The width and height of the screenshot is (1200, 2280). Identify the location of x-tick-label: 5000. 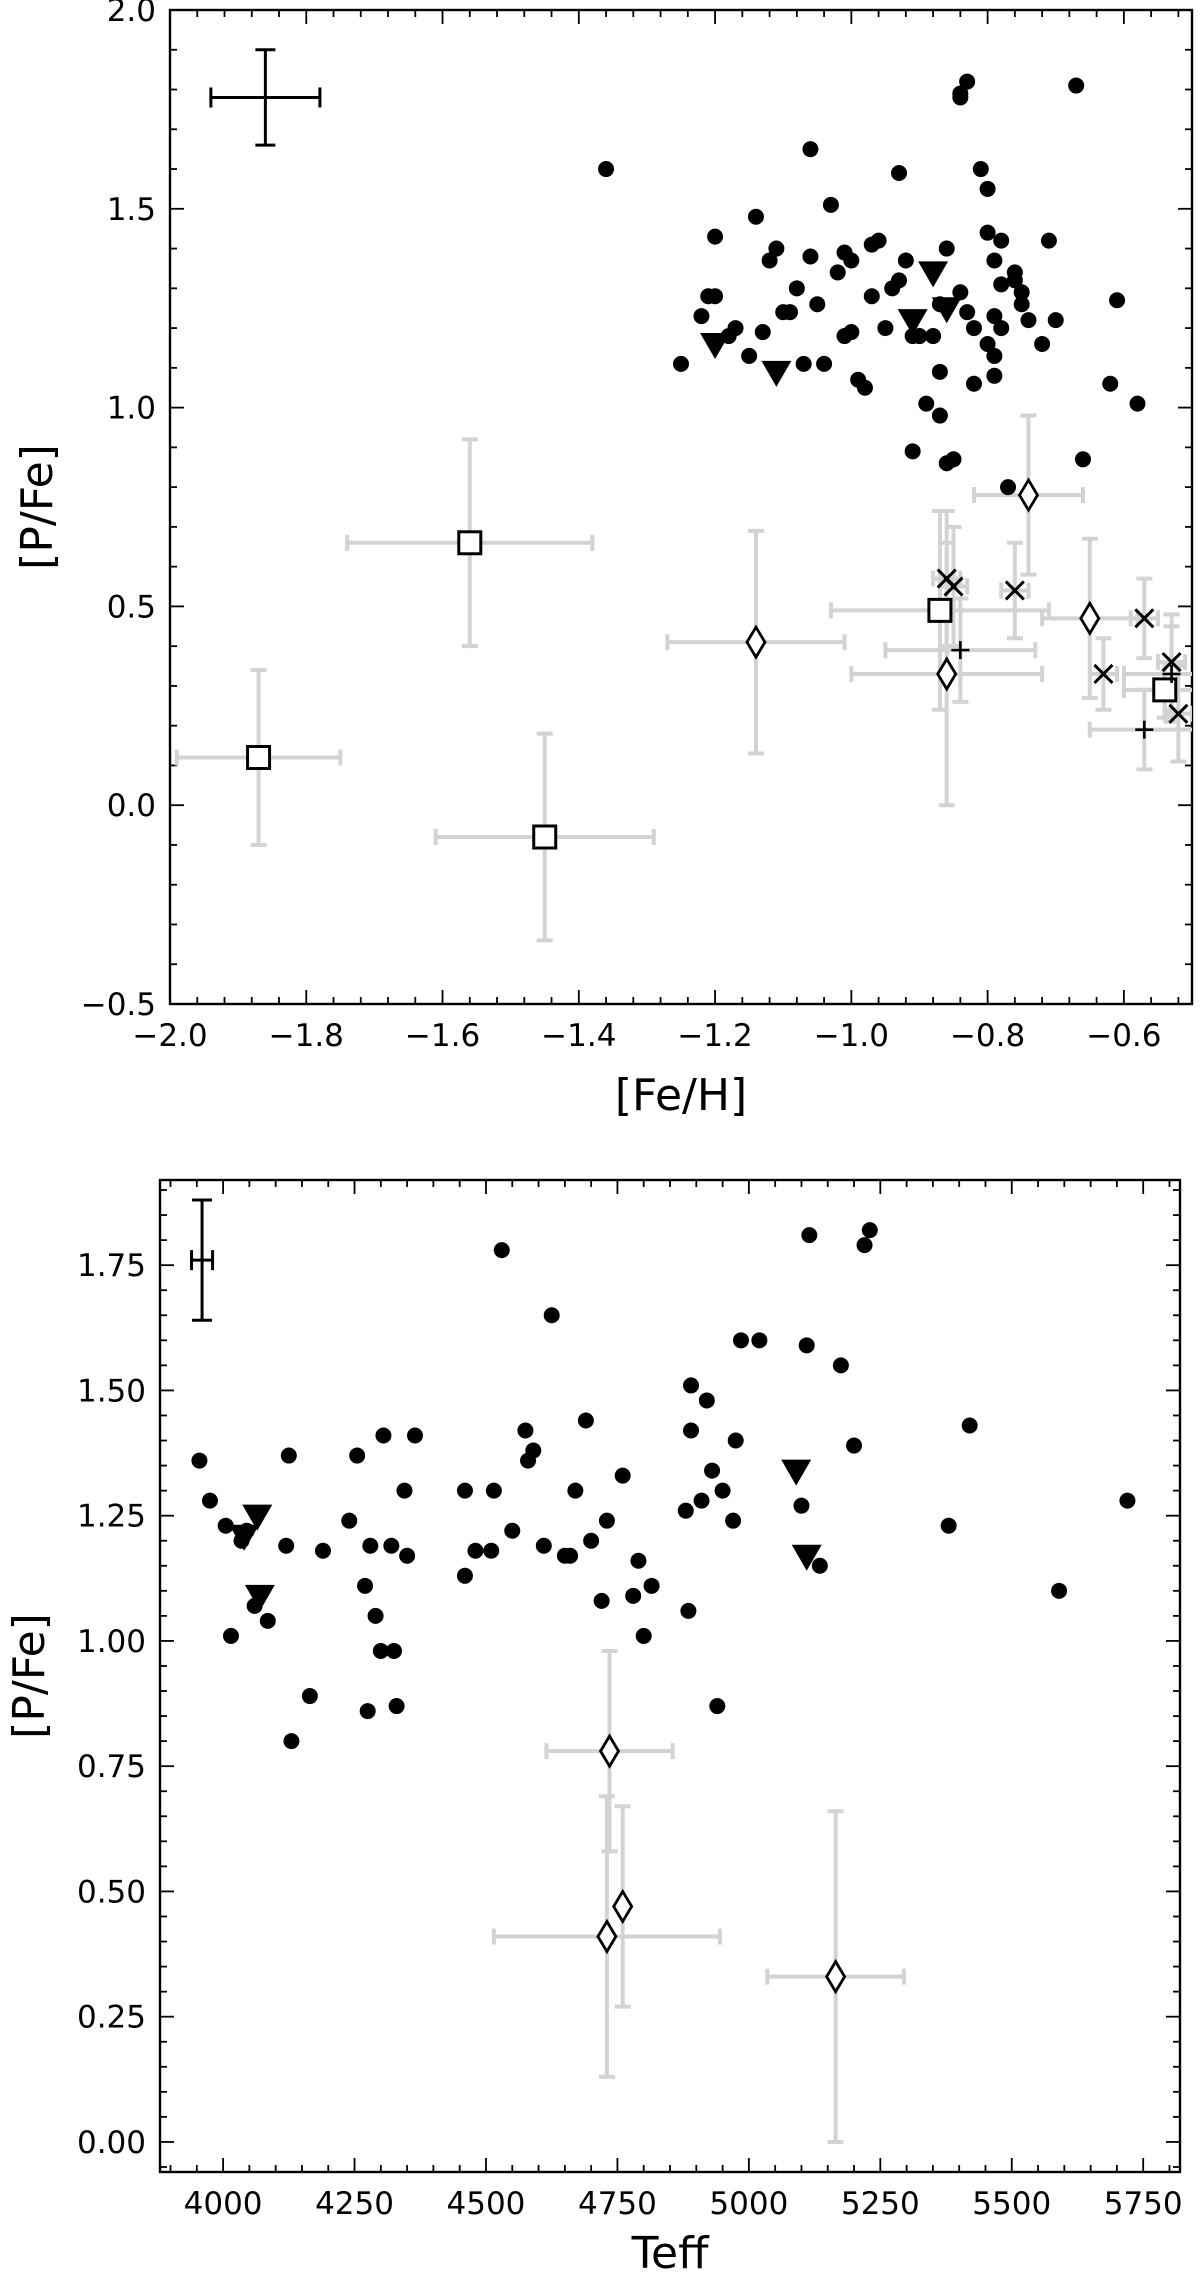
(748, 2204).